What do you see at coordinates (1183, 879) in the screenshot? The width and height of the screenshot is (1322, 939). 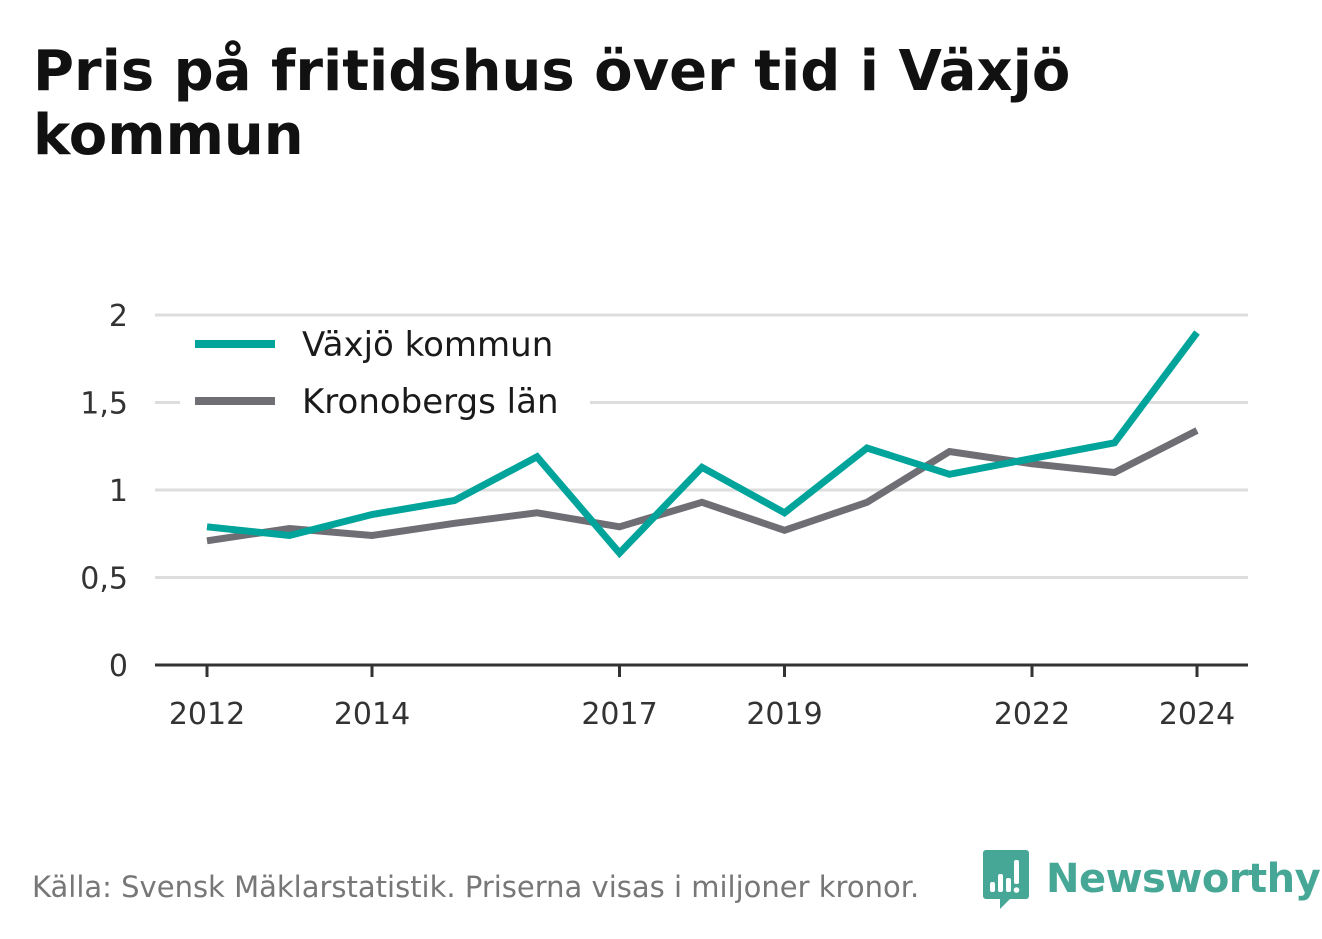 I see `brand-name: Newsworthy` at bounding box center [1183, 879].